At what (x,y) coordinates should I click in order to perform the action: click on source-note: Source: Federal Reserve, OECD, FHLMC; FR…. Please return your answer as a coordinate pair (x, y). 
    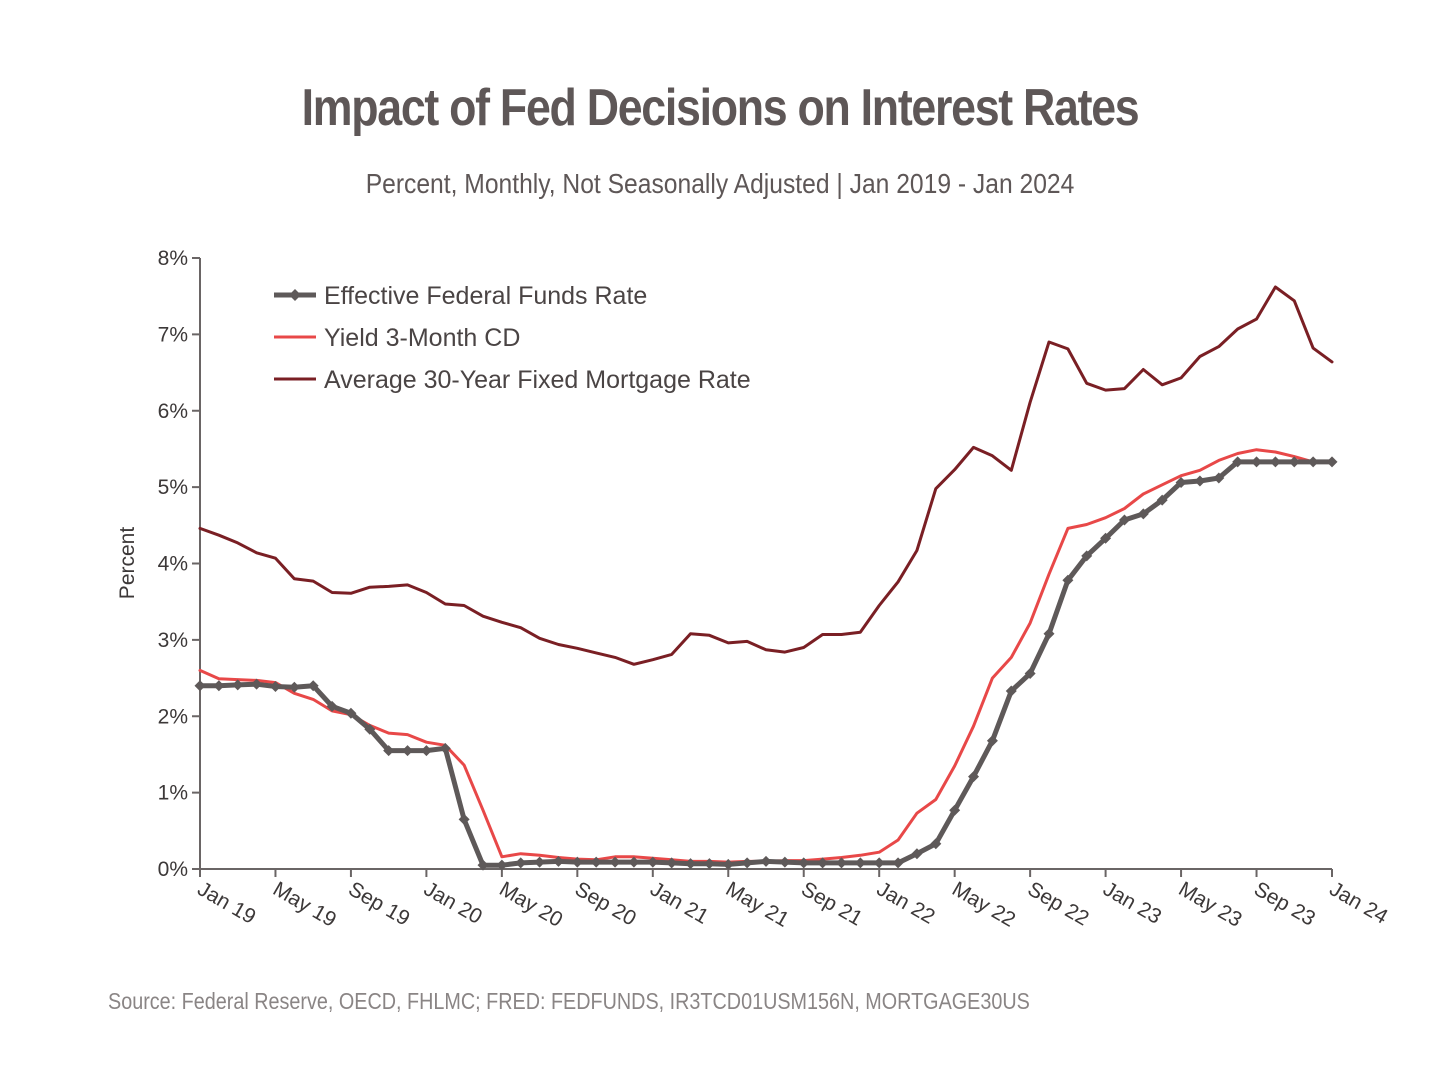
    Looking at the image, I should click on (569, 1001).